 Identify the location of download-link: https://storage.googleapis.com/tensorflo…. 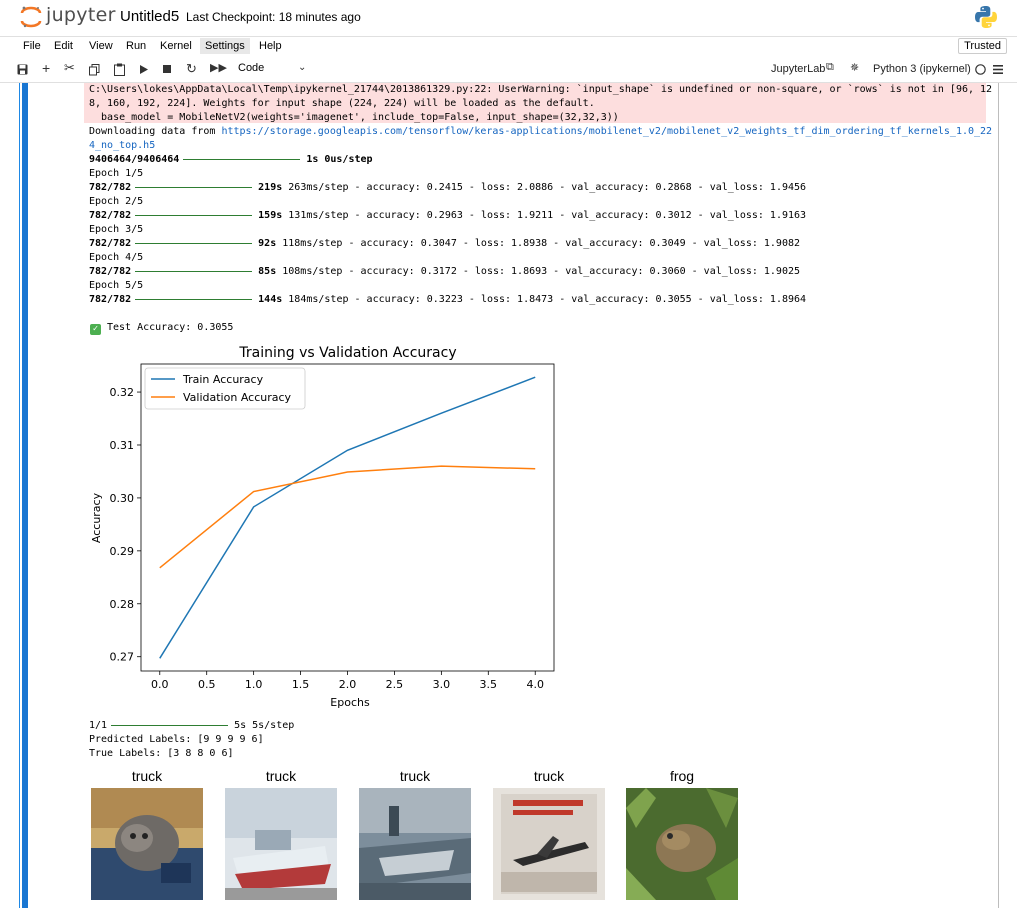
(607, 131).